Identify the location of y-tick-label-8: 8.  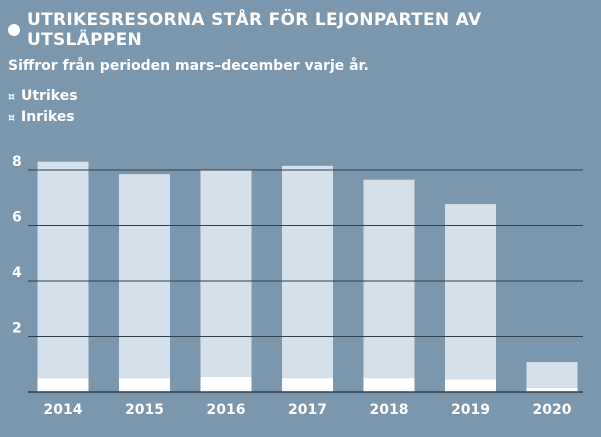
(17, 162).